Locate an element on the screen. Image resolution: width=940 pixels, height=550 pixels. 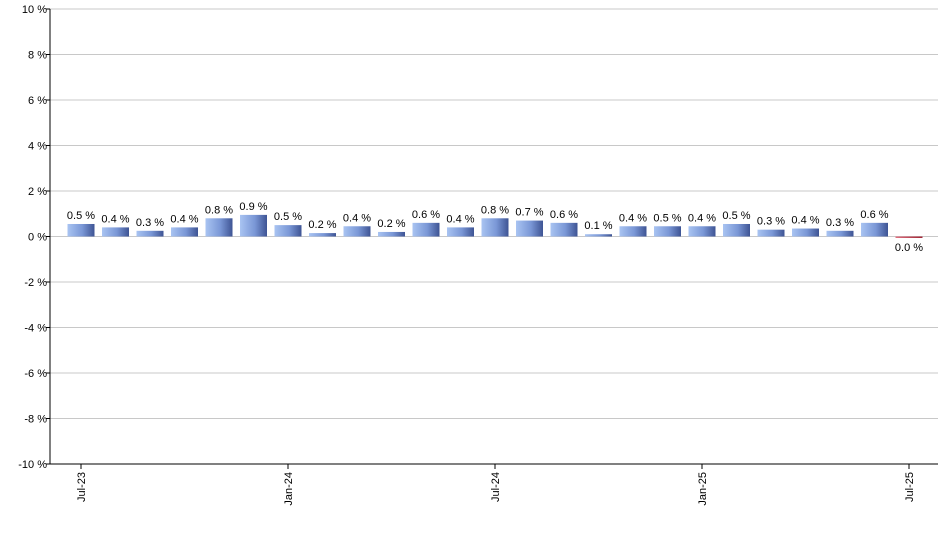
y-tick-label: -2 % is located at coordinates (35, 283).